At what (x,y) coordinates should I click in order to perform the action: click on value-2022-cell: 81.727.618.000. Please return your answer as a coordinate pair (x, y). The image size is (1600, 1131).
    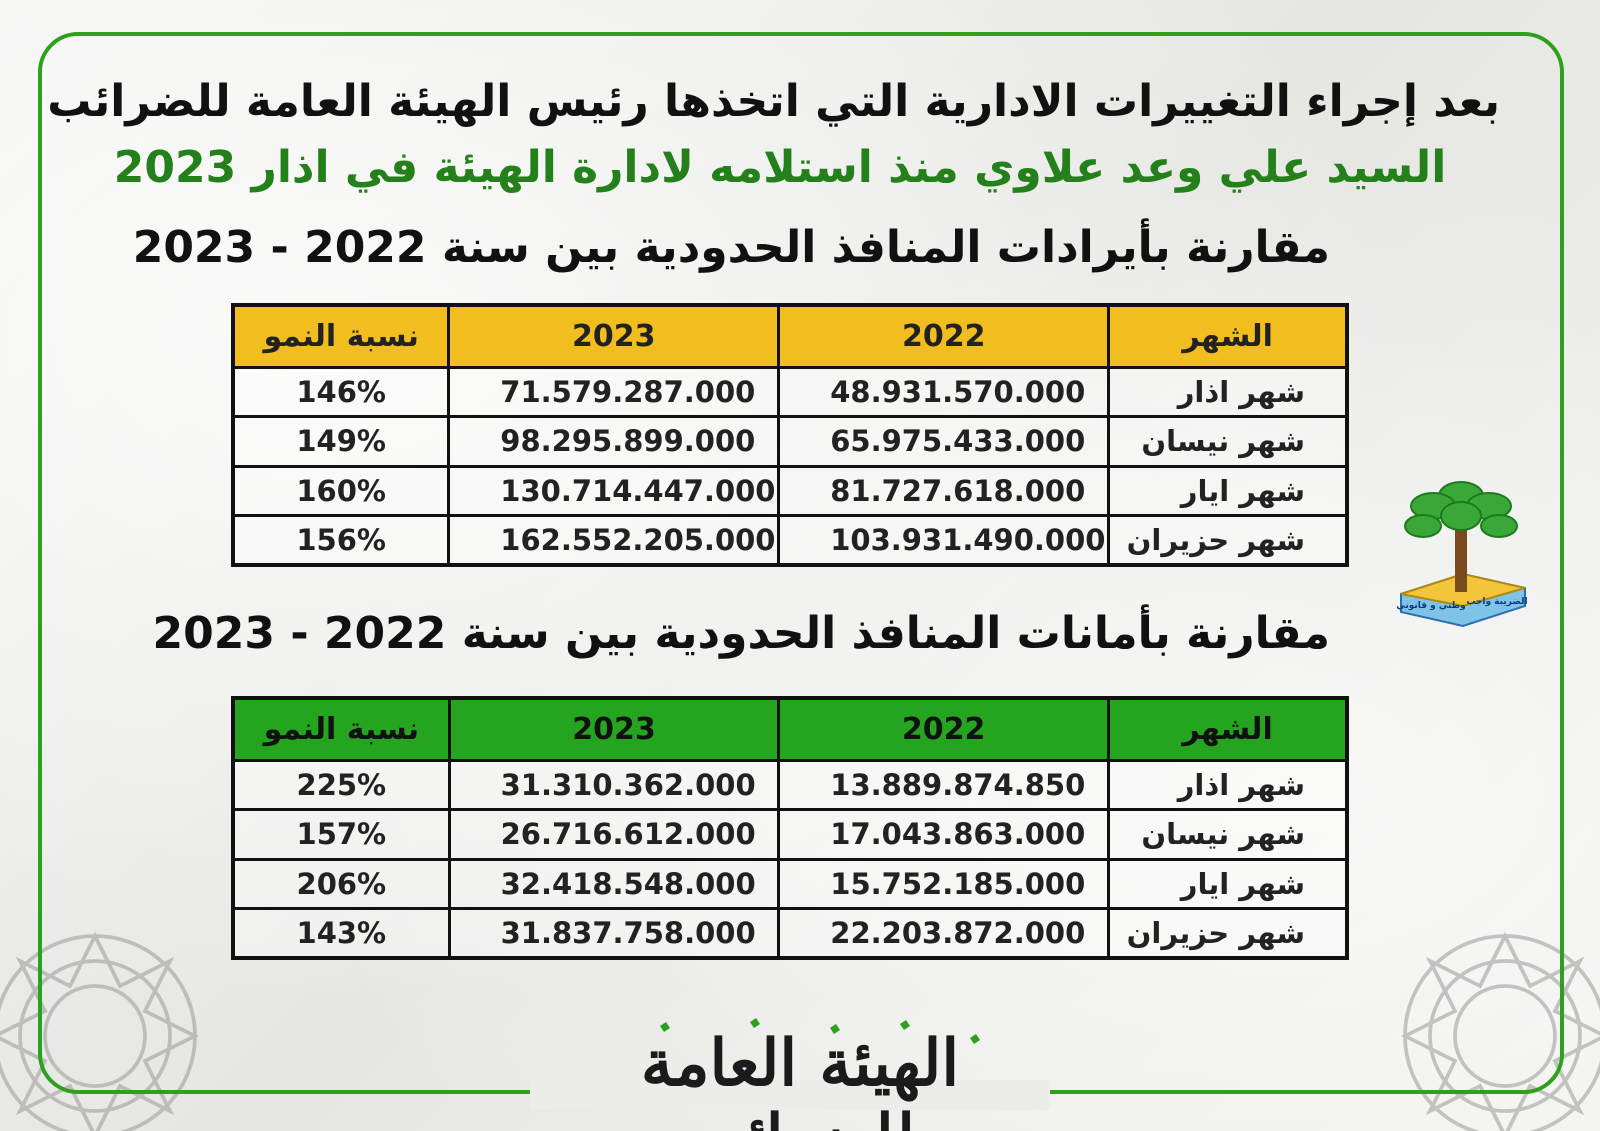
    Looking at the image, I should click on (944, 490).